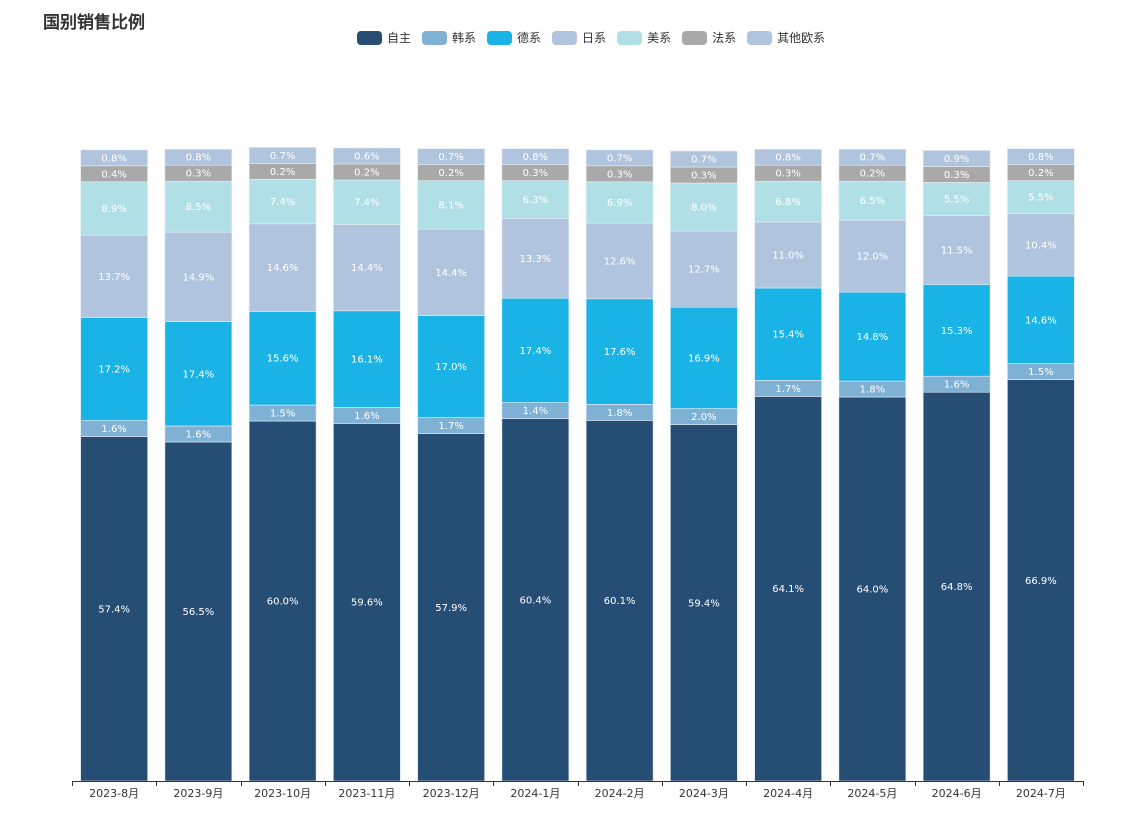 The width and height of the screenshot is (1131, 820). I want to click on chart-title: 国别销售比例, so click(94, 23).